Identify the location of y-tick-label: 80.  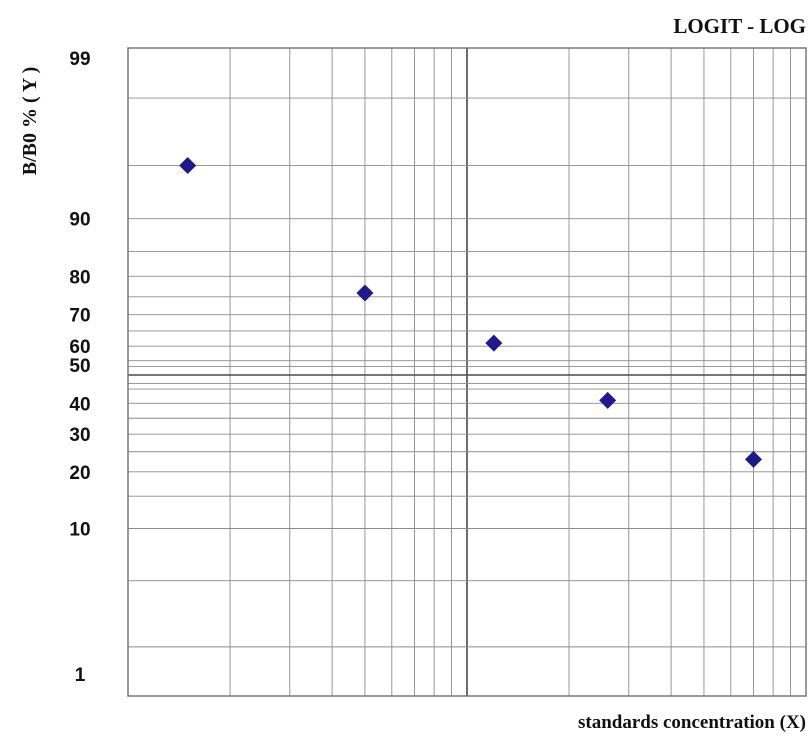
(79, 277).